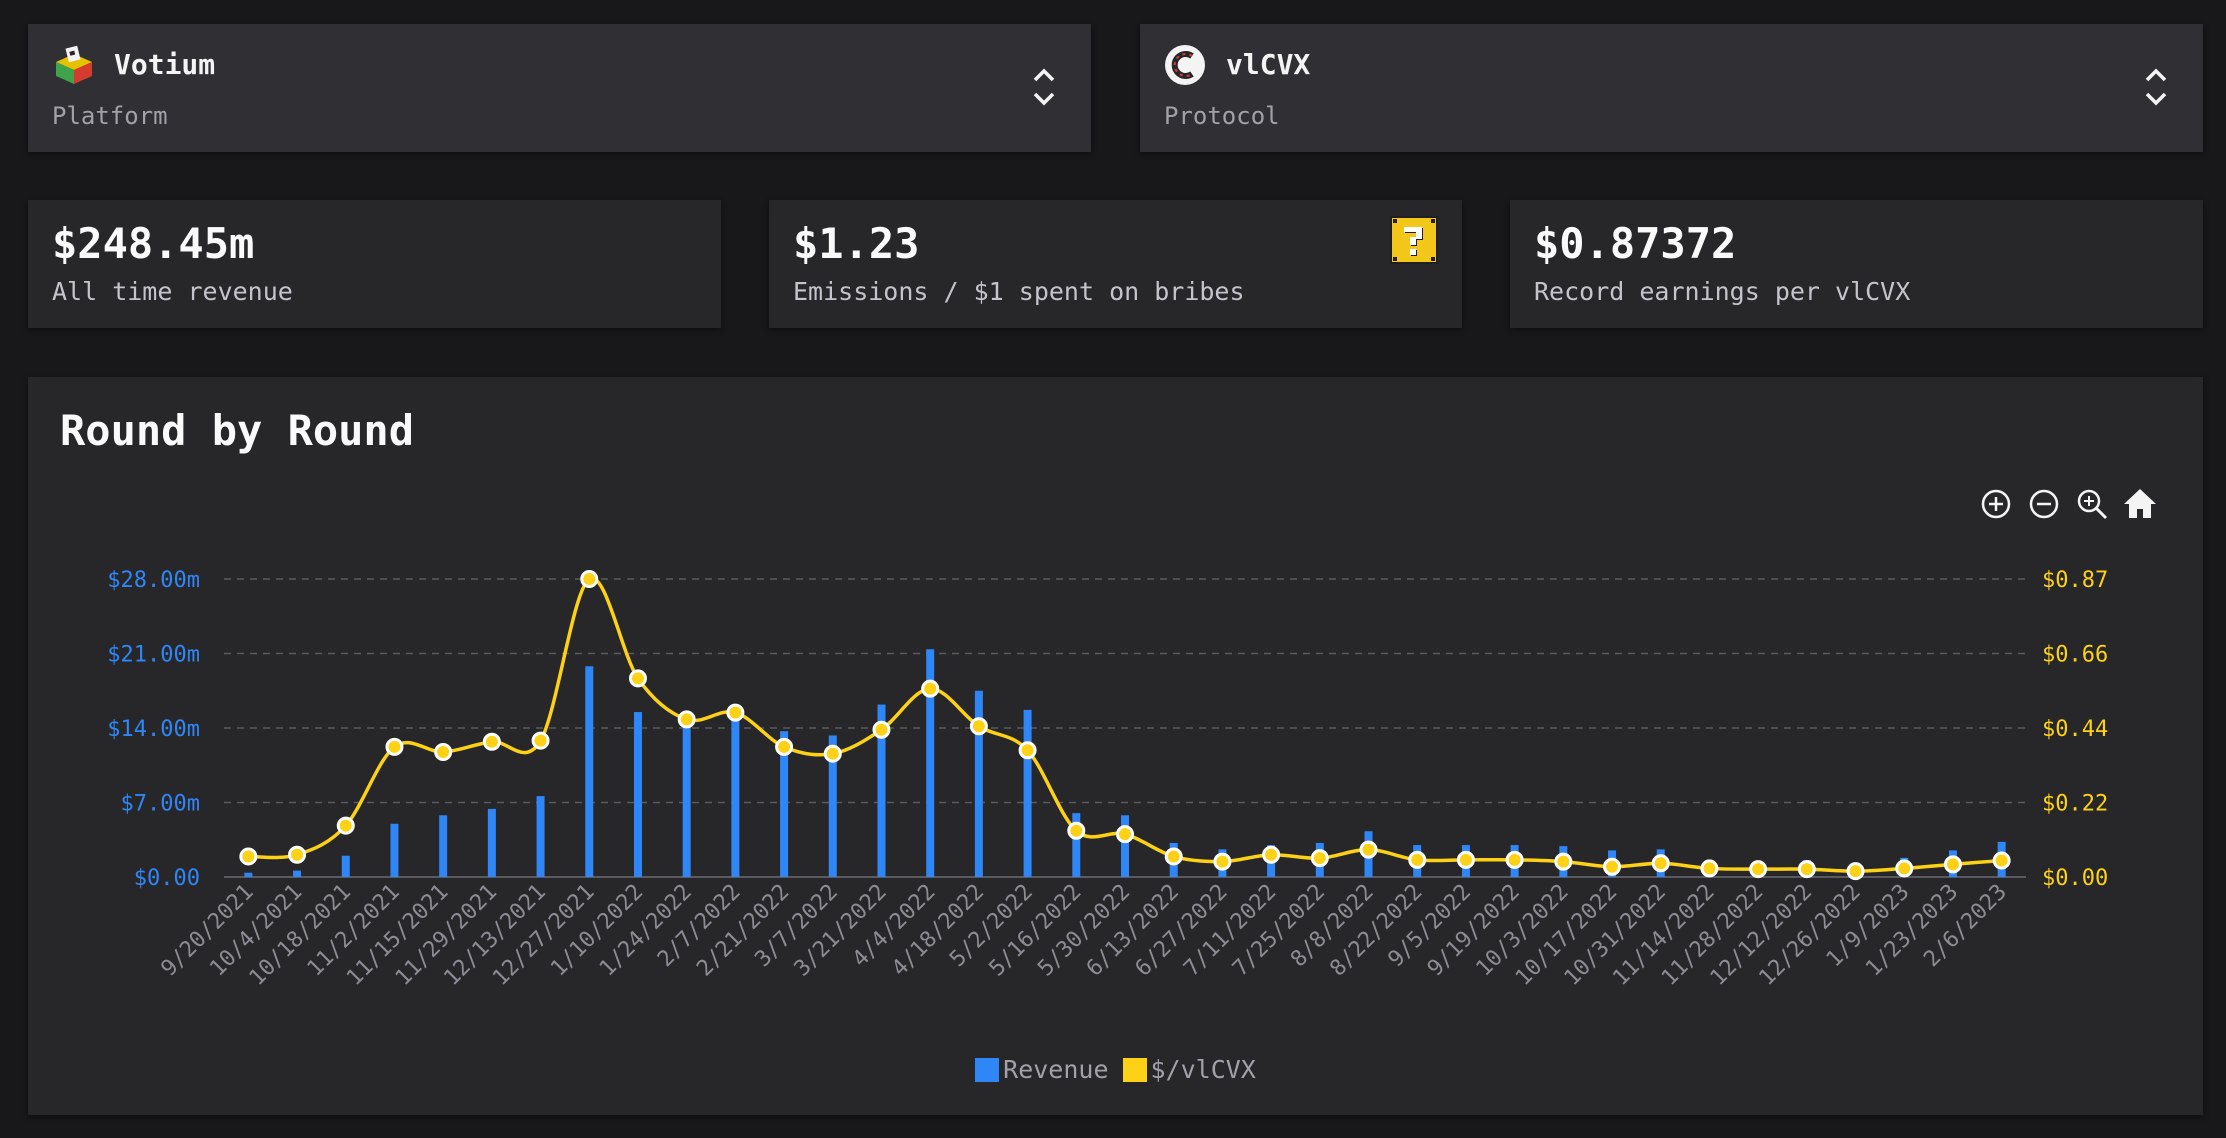 The image size is (2226, 1138). What do you see at coordinates (559, 88) in the screenshot?
I see `platform-selector: Votium Platform` at bounding box center [559, 88].